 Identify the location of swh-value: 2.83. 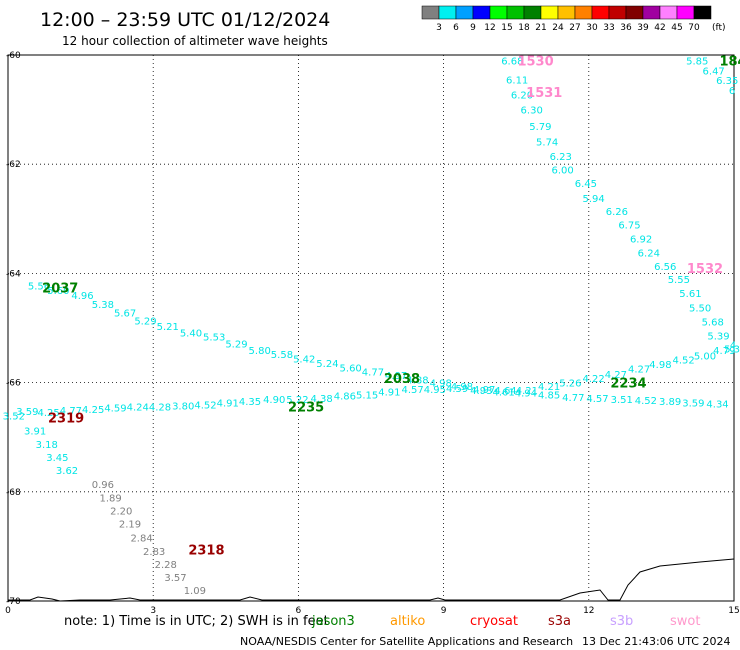
(154, 552).